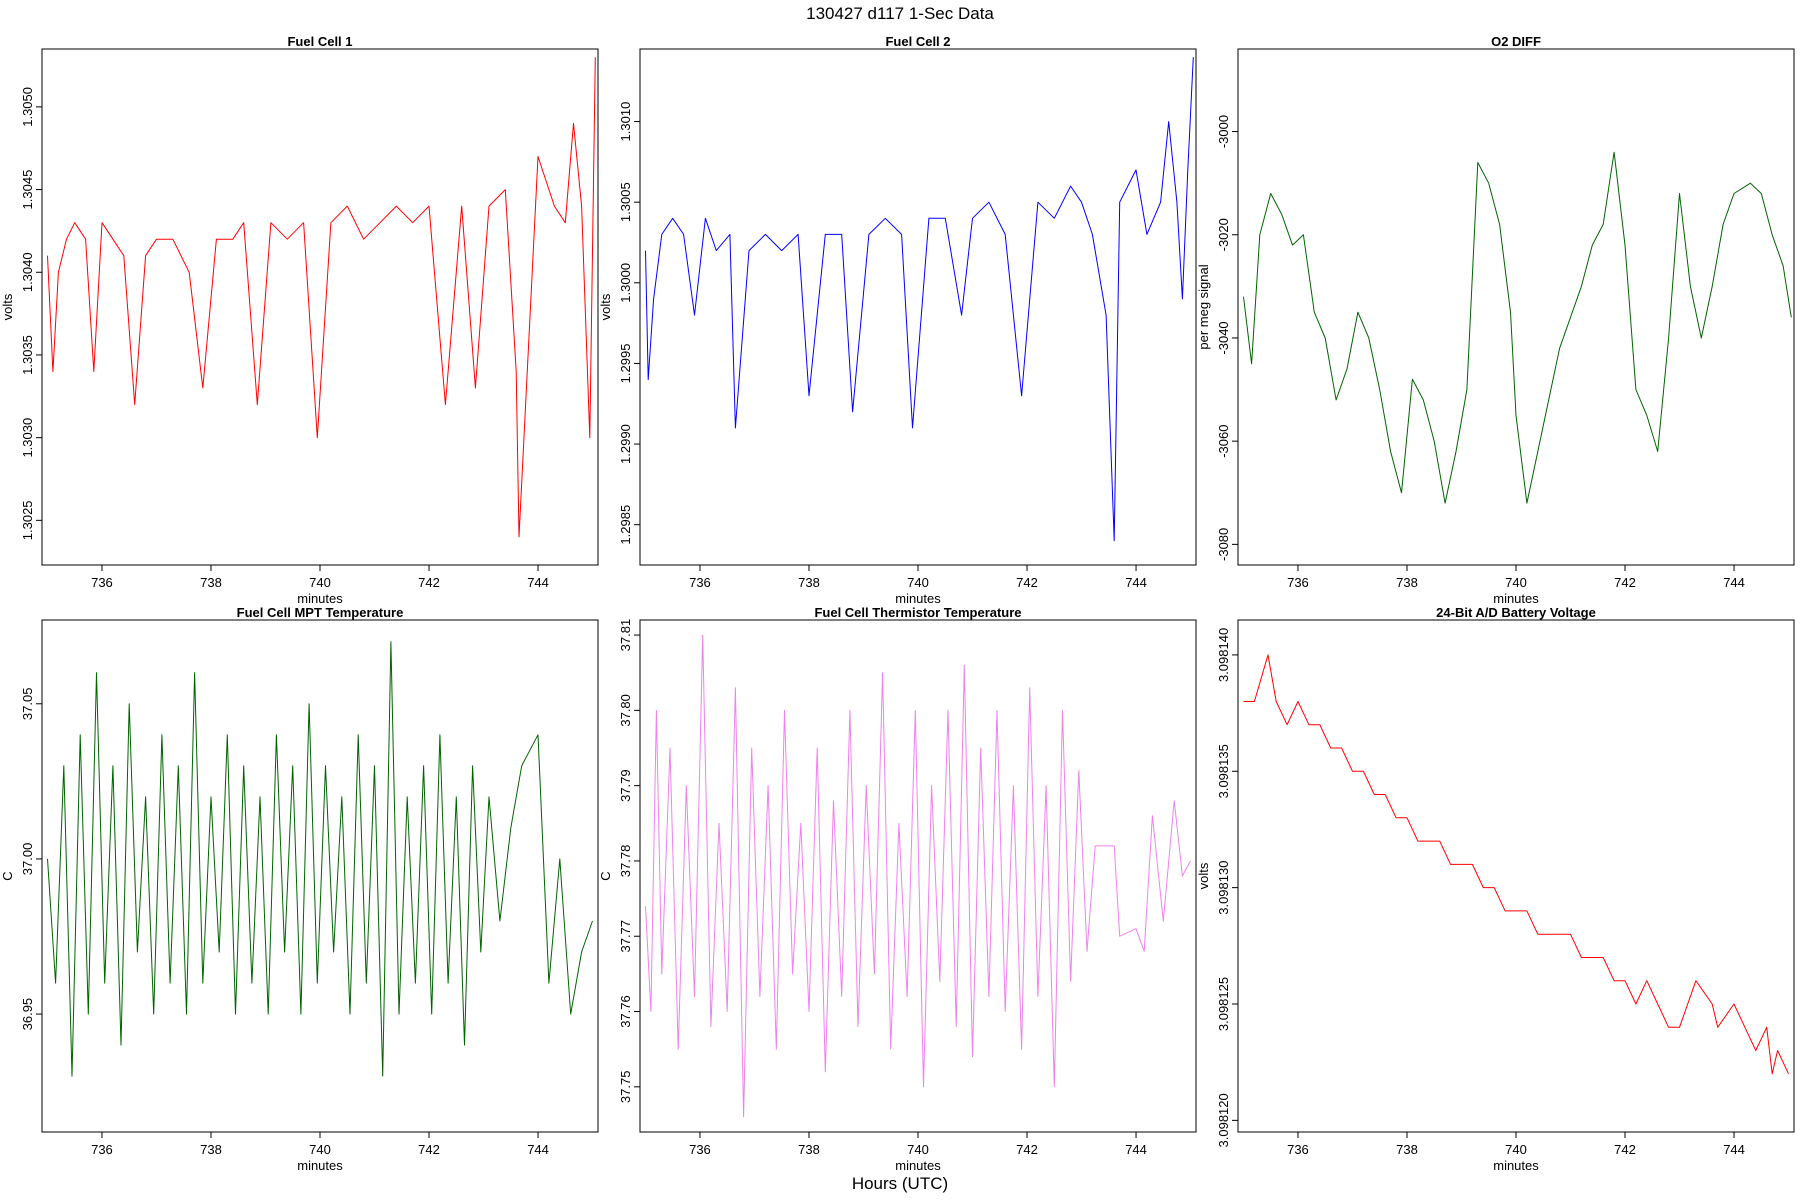 This screenshot has height=1200, width=1800. I want to click on y-tick-label: 37.79, so click(625, 785).